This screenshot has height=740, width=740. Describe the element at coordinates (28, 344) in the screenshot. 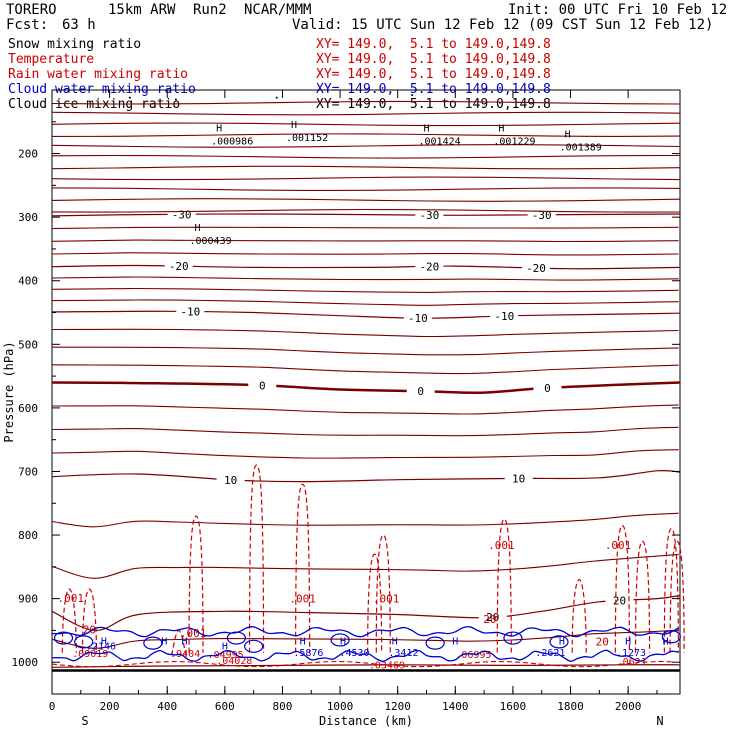

I see `y-tick-label: 500` at that location.